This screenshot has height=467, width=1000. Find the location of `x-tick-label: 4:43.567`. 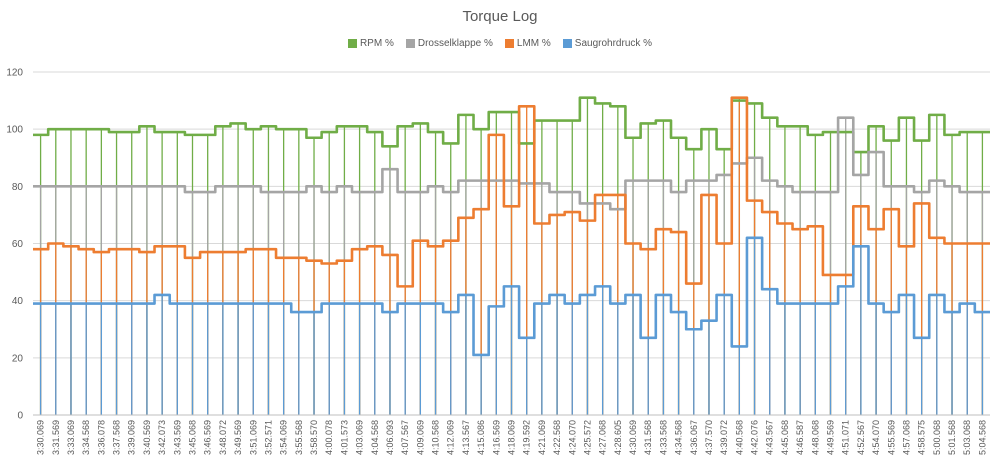

x-tick-label: 4:43.567 is located at coordinates (770, 437).